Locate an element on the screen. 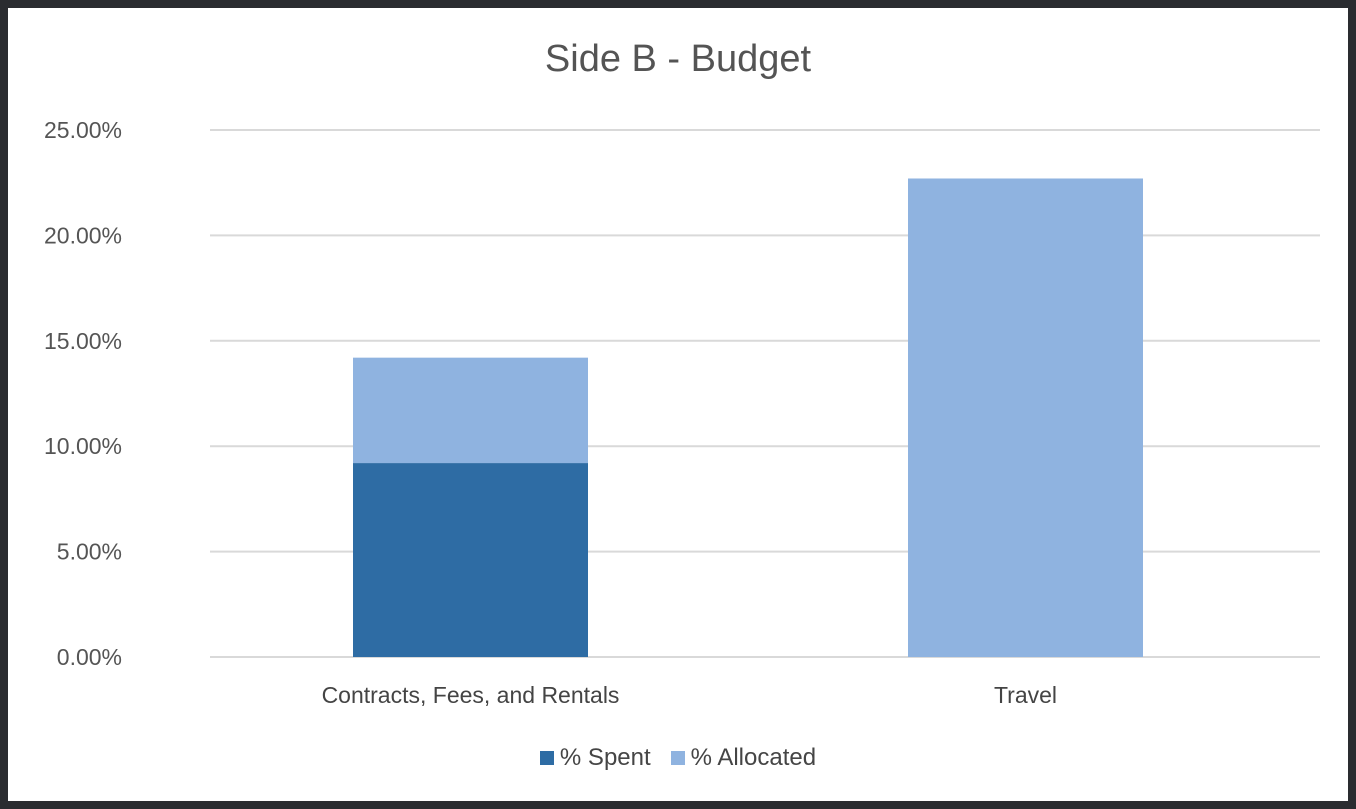 Image resolution: width=1356 pixels, height=809 pixels. y-tick-label: 20.00% is located at coordinates (83, 235).